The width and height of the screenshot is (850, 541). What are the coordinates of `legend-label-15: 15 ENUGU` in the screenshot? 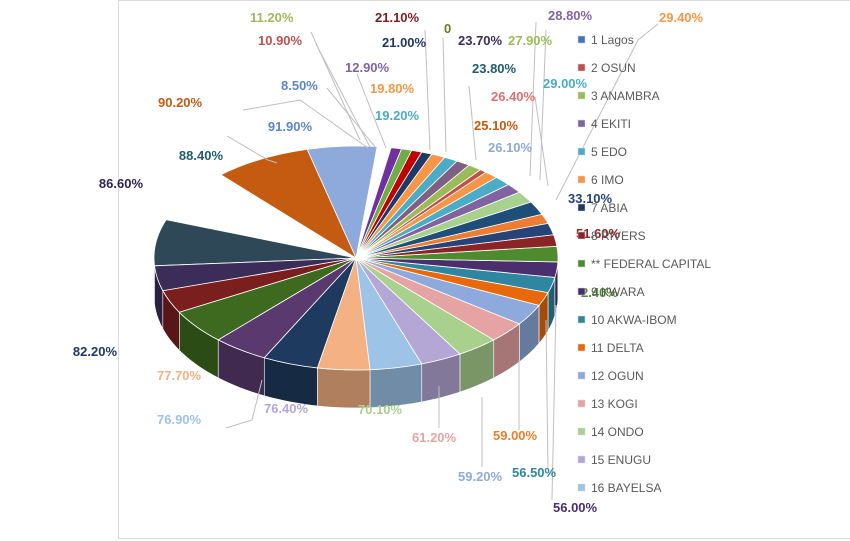 It's located at (621, 460).